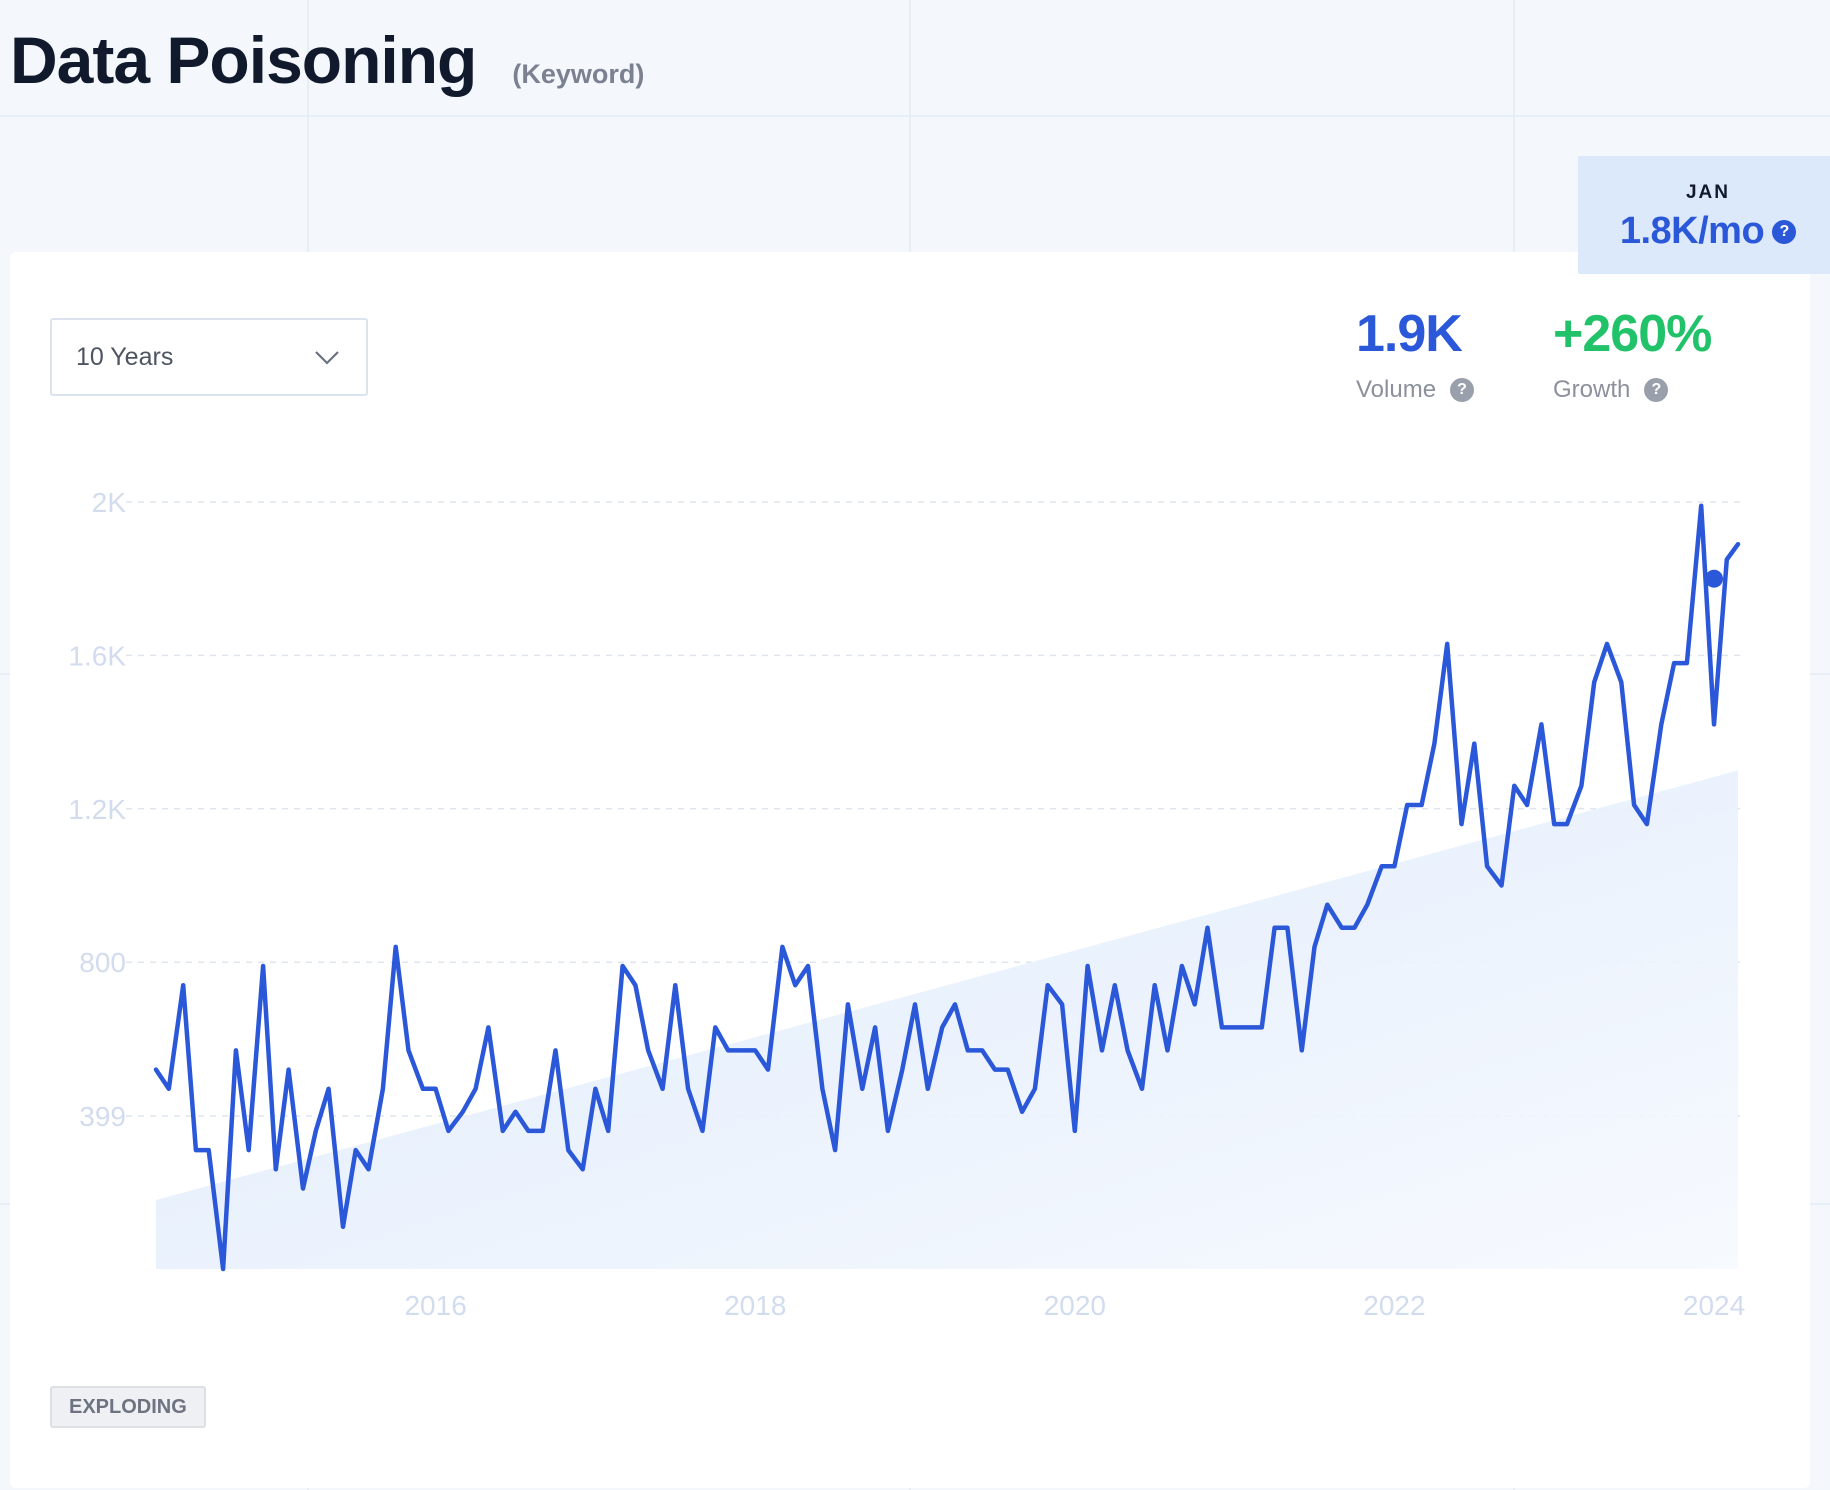  I want to click on y-tick-label: 1.2K, so click(97, 809).